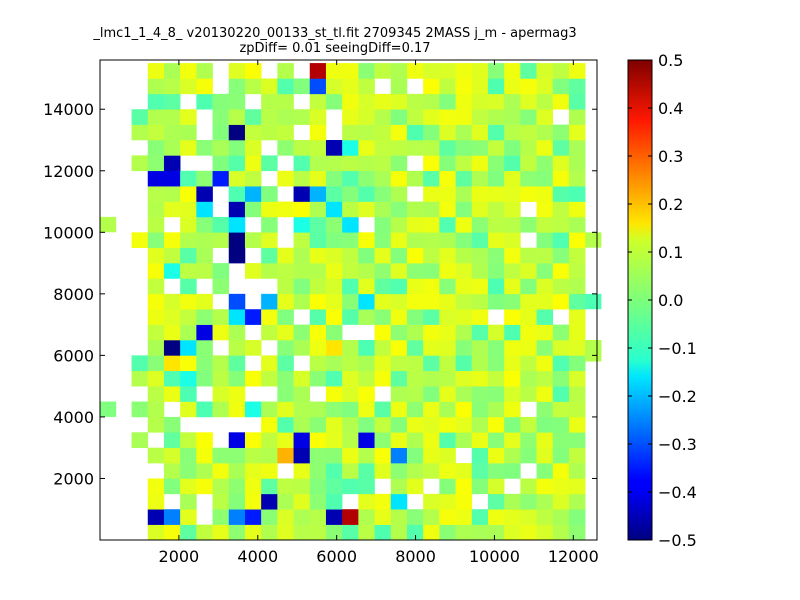  What do you see at coordinates (670, 108) in the screenshot?
I see `colorbar-tick-label: 0.4` at bounding box center [670, 108].